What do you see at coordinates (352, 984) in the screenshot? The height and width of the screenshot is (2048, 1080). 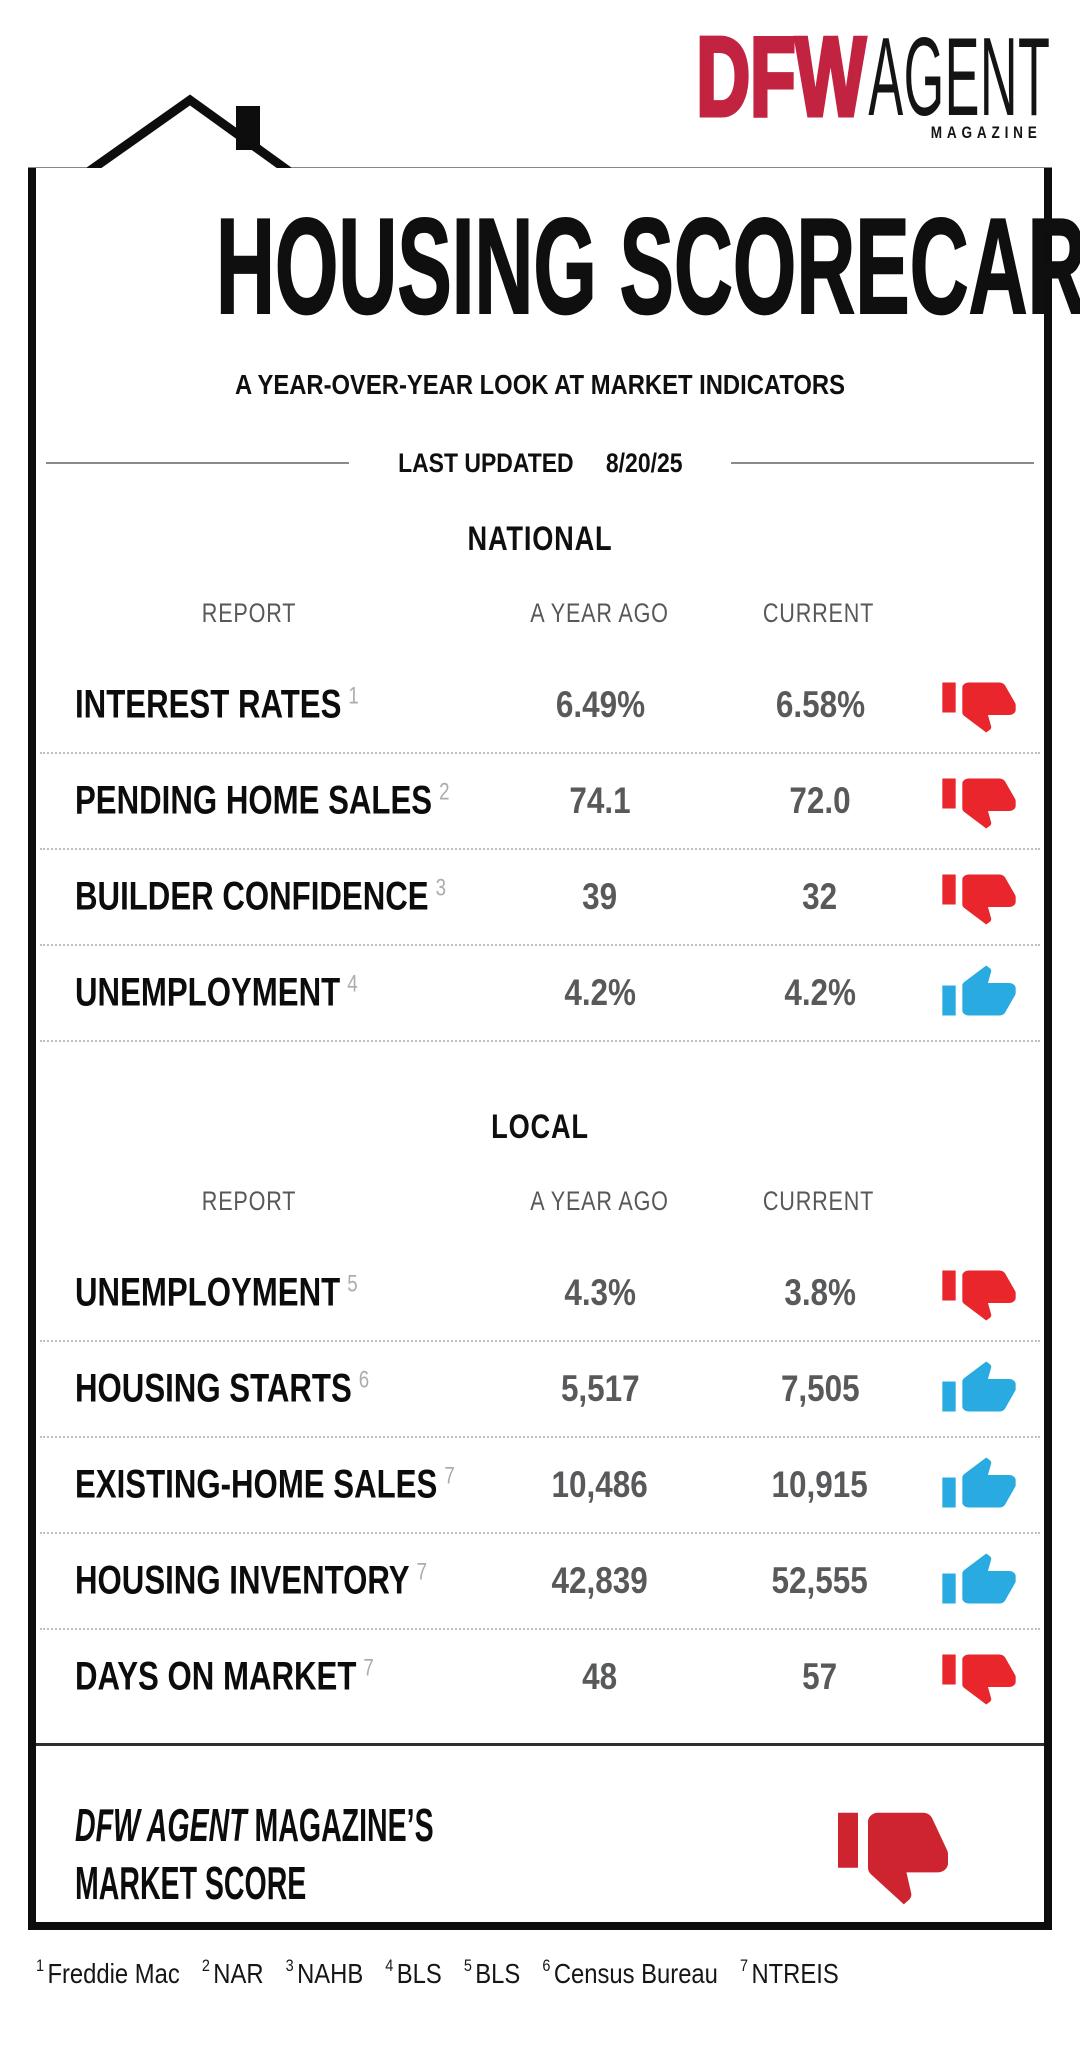 I see `footnote-reference: 4` at bounding box center [352, 984].